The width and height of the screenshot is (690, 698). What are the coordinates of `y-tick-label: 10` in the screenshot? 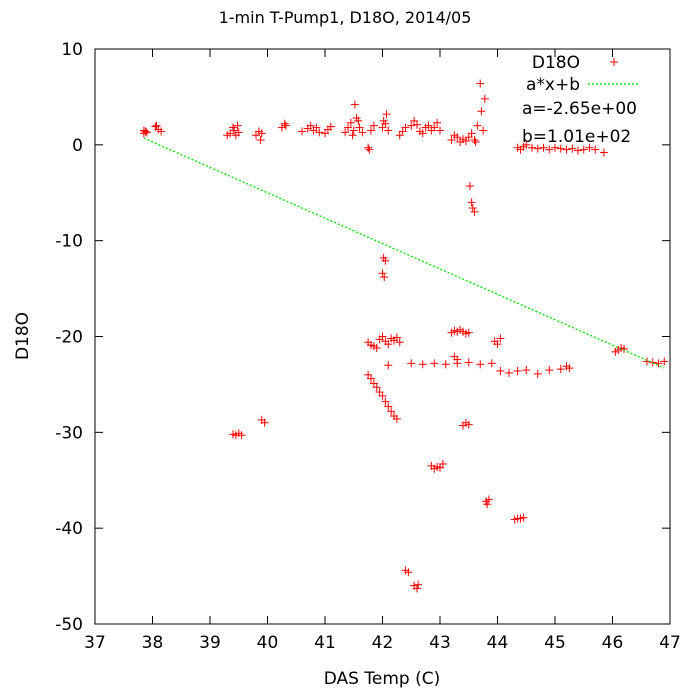 It's located at (72, 50).